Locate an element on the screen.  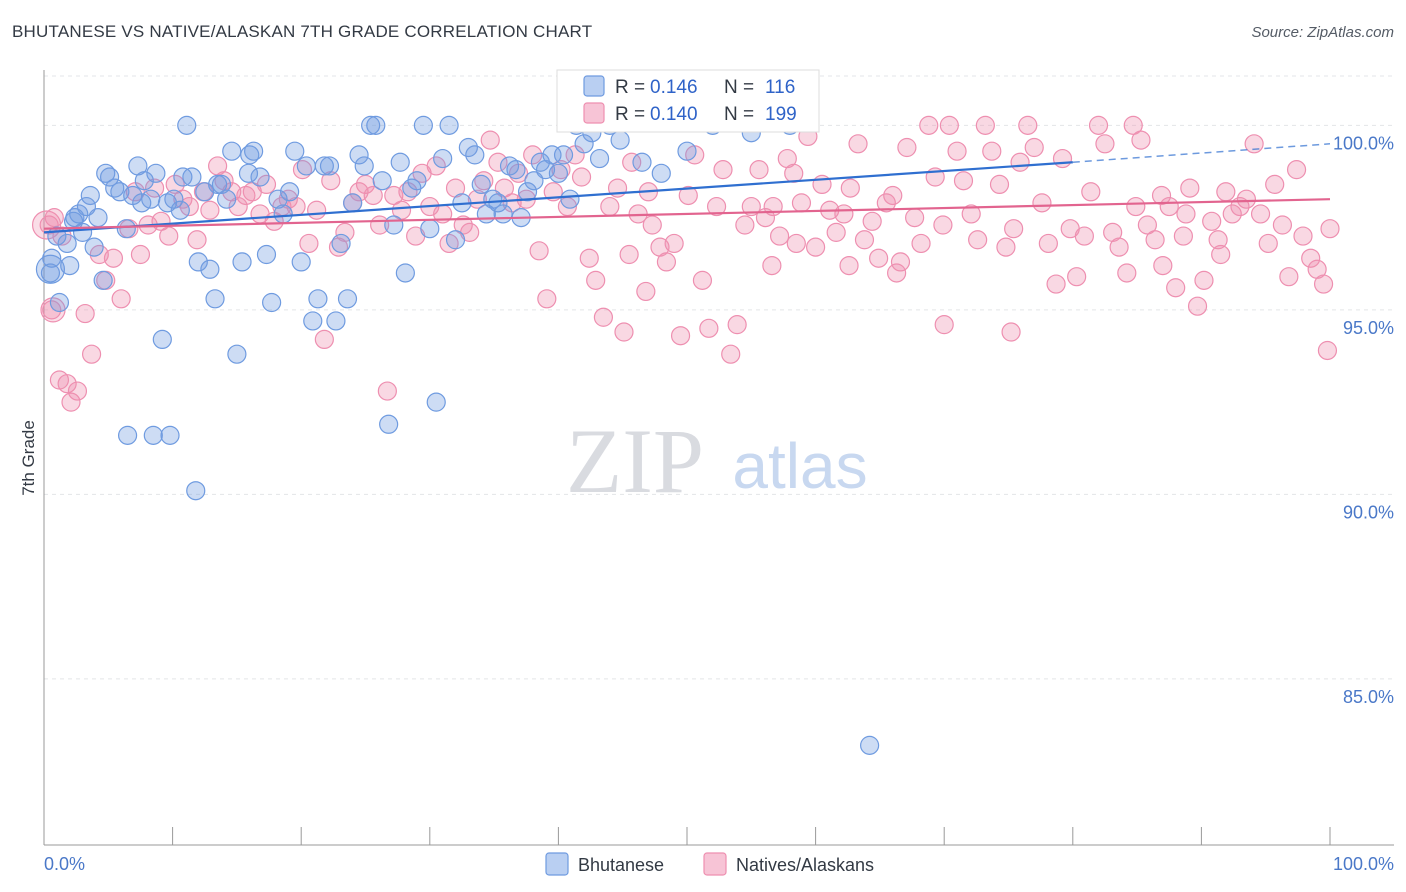
legend-r-label-1: R = is located at coordinates (630, 87).